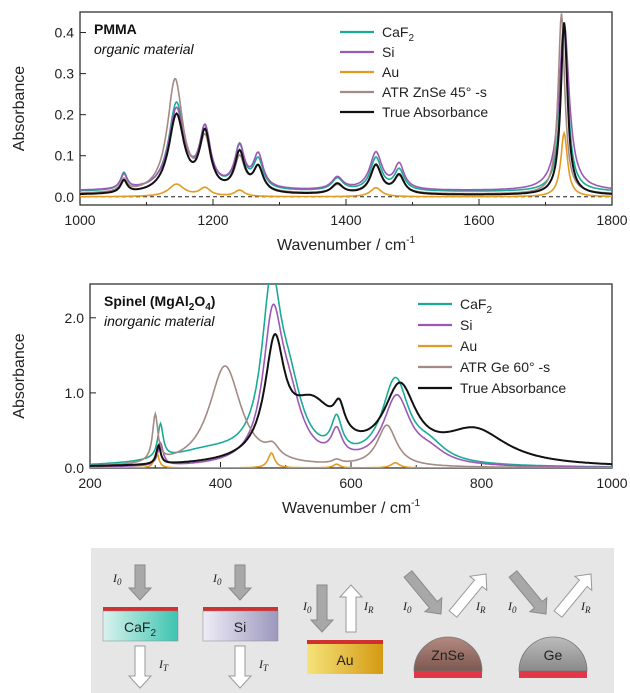 Image resolution: width=630 pixels, height=693 pixels. I want to click on chart-title: PMMA, so click(115, 29).